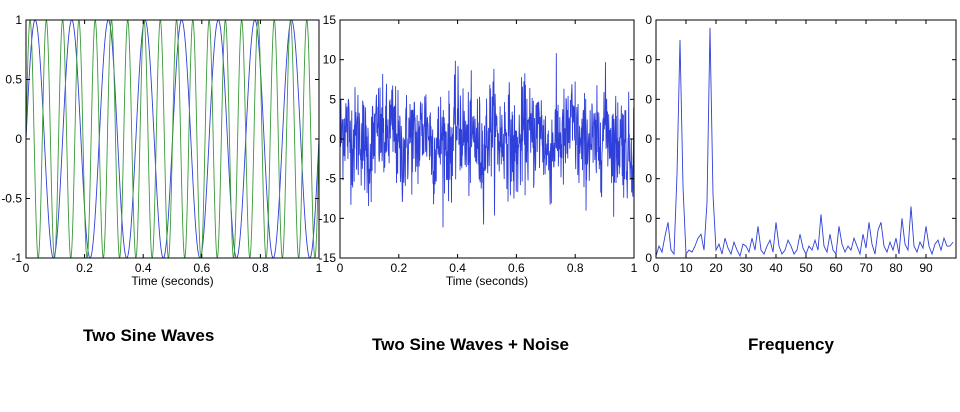 The height and width of the screenshot is (412, 960). What do you see at coordinates (686, 268) in the screenshot?
I see `x-tick-label: 10` at bounding box center [686, 268].